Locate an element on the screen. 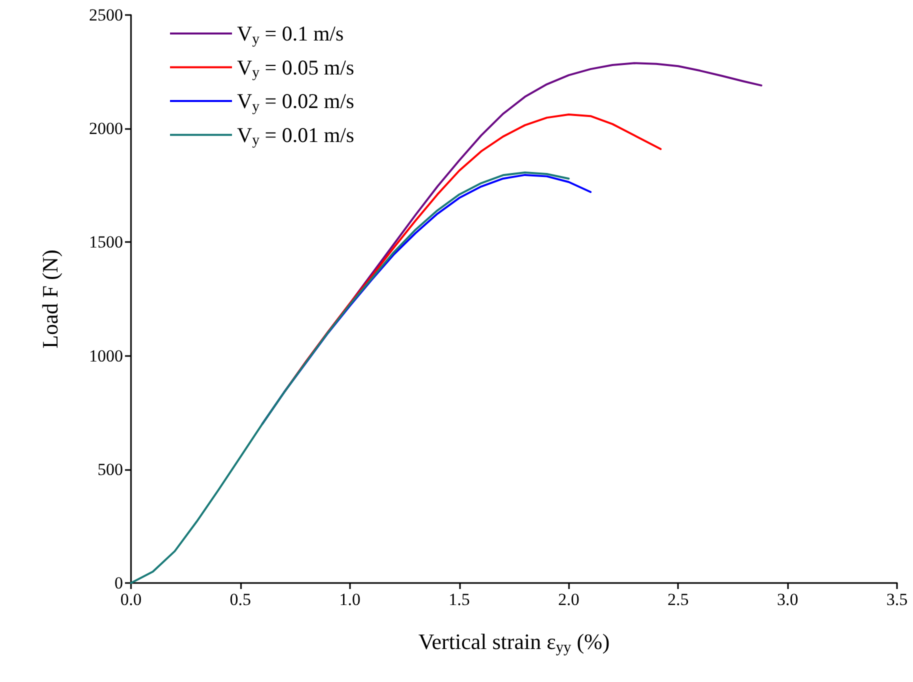 This screenshot has width=913, height=682. x-tick-label: 0.0 is located at coordinates (131, 599).